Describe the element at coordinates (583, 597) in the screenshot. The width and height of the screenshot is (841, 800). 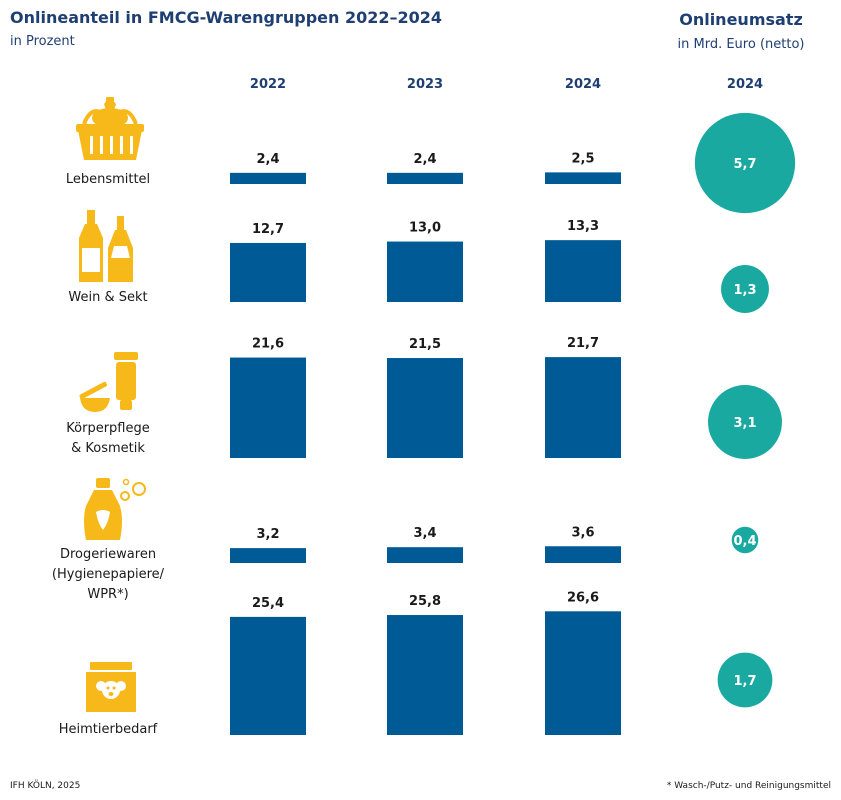
I see `bar-value-label: 26,6` at that location.